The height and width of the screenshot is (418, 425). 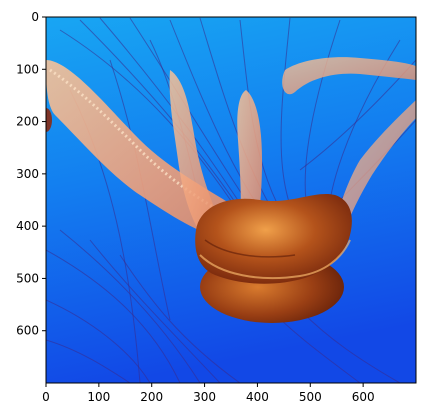 What do you see at coordinates (151, 397) in the screenshot?
I see `x-tick-label: 200` at bounding box center [151, 397].